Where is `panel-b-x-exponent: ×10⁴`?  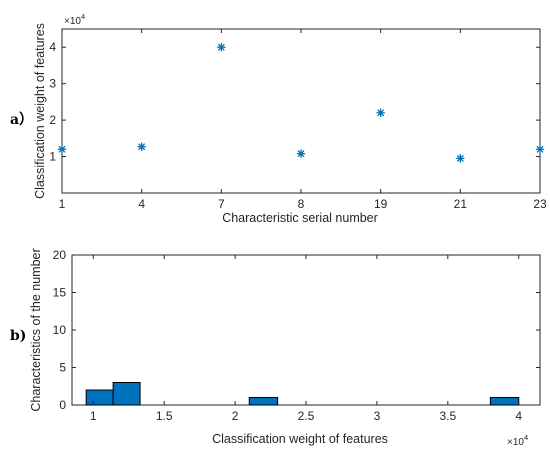 panel-b-x-exponent: ×10⁴ is located at coordinates (517, 440).